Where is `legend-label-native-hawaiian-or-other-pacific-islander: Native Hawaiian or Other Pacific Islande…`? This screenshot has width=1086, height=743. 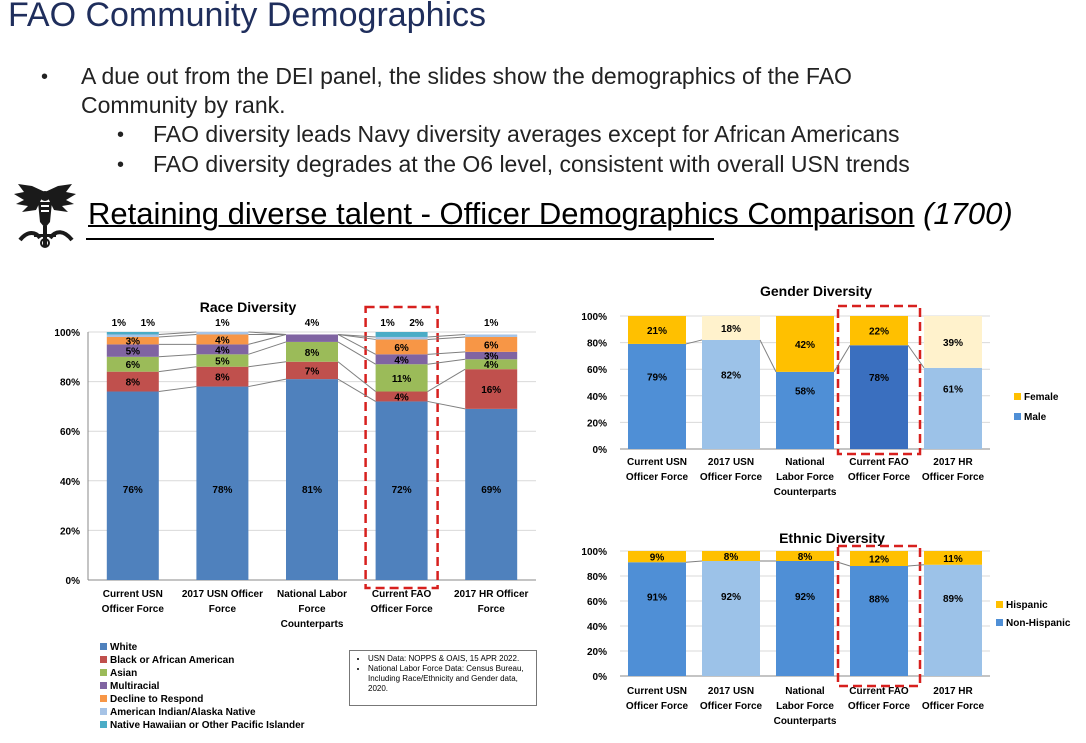 legend-label-native-hawaiian-or-other-pacific-islander: Native Hawaiian or Other Pacific Islande… is located at coordinates (207, 725).